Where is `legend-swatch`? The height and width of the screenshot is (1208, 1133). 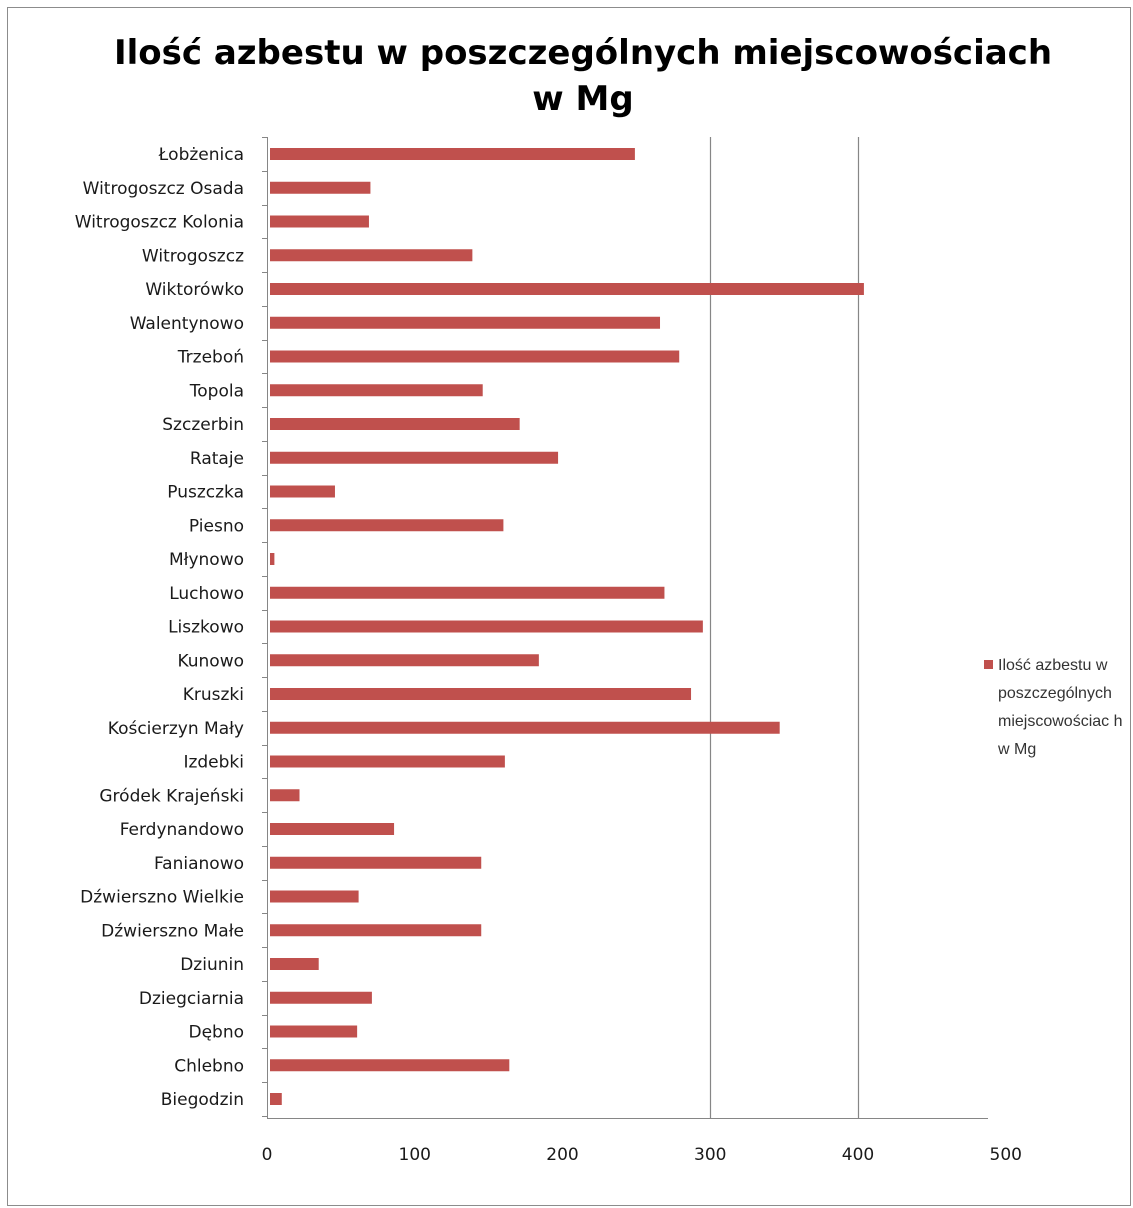
legend-swatch is located at coordinates (988, 664).